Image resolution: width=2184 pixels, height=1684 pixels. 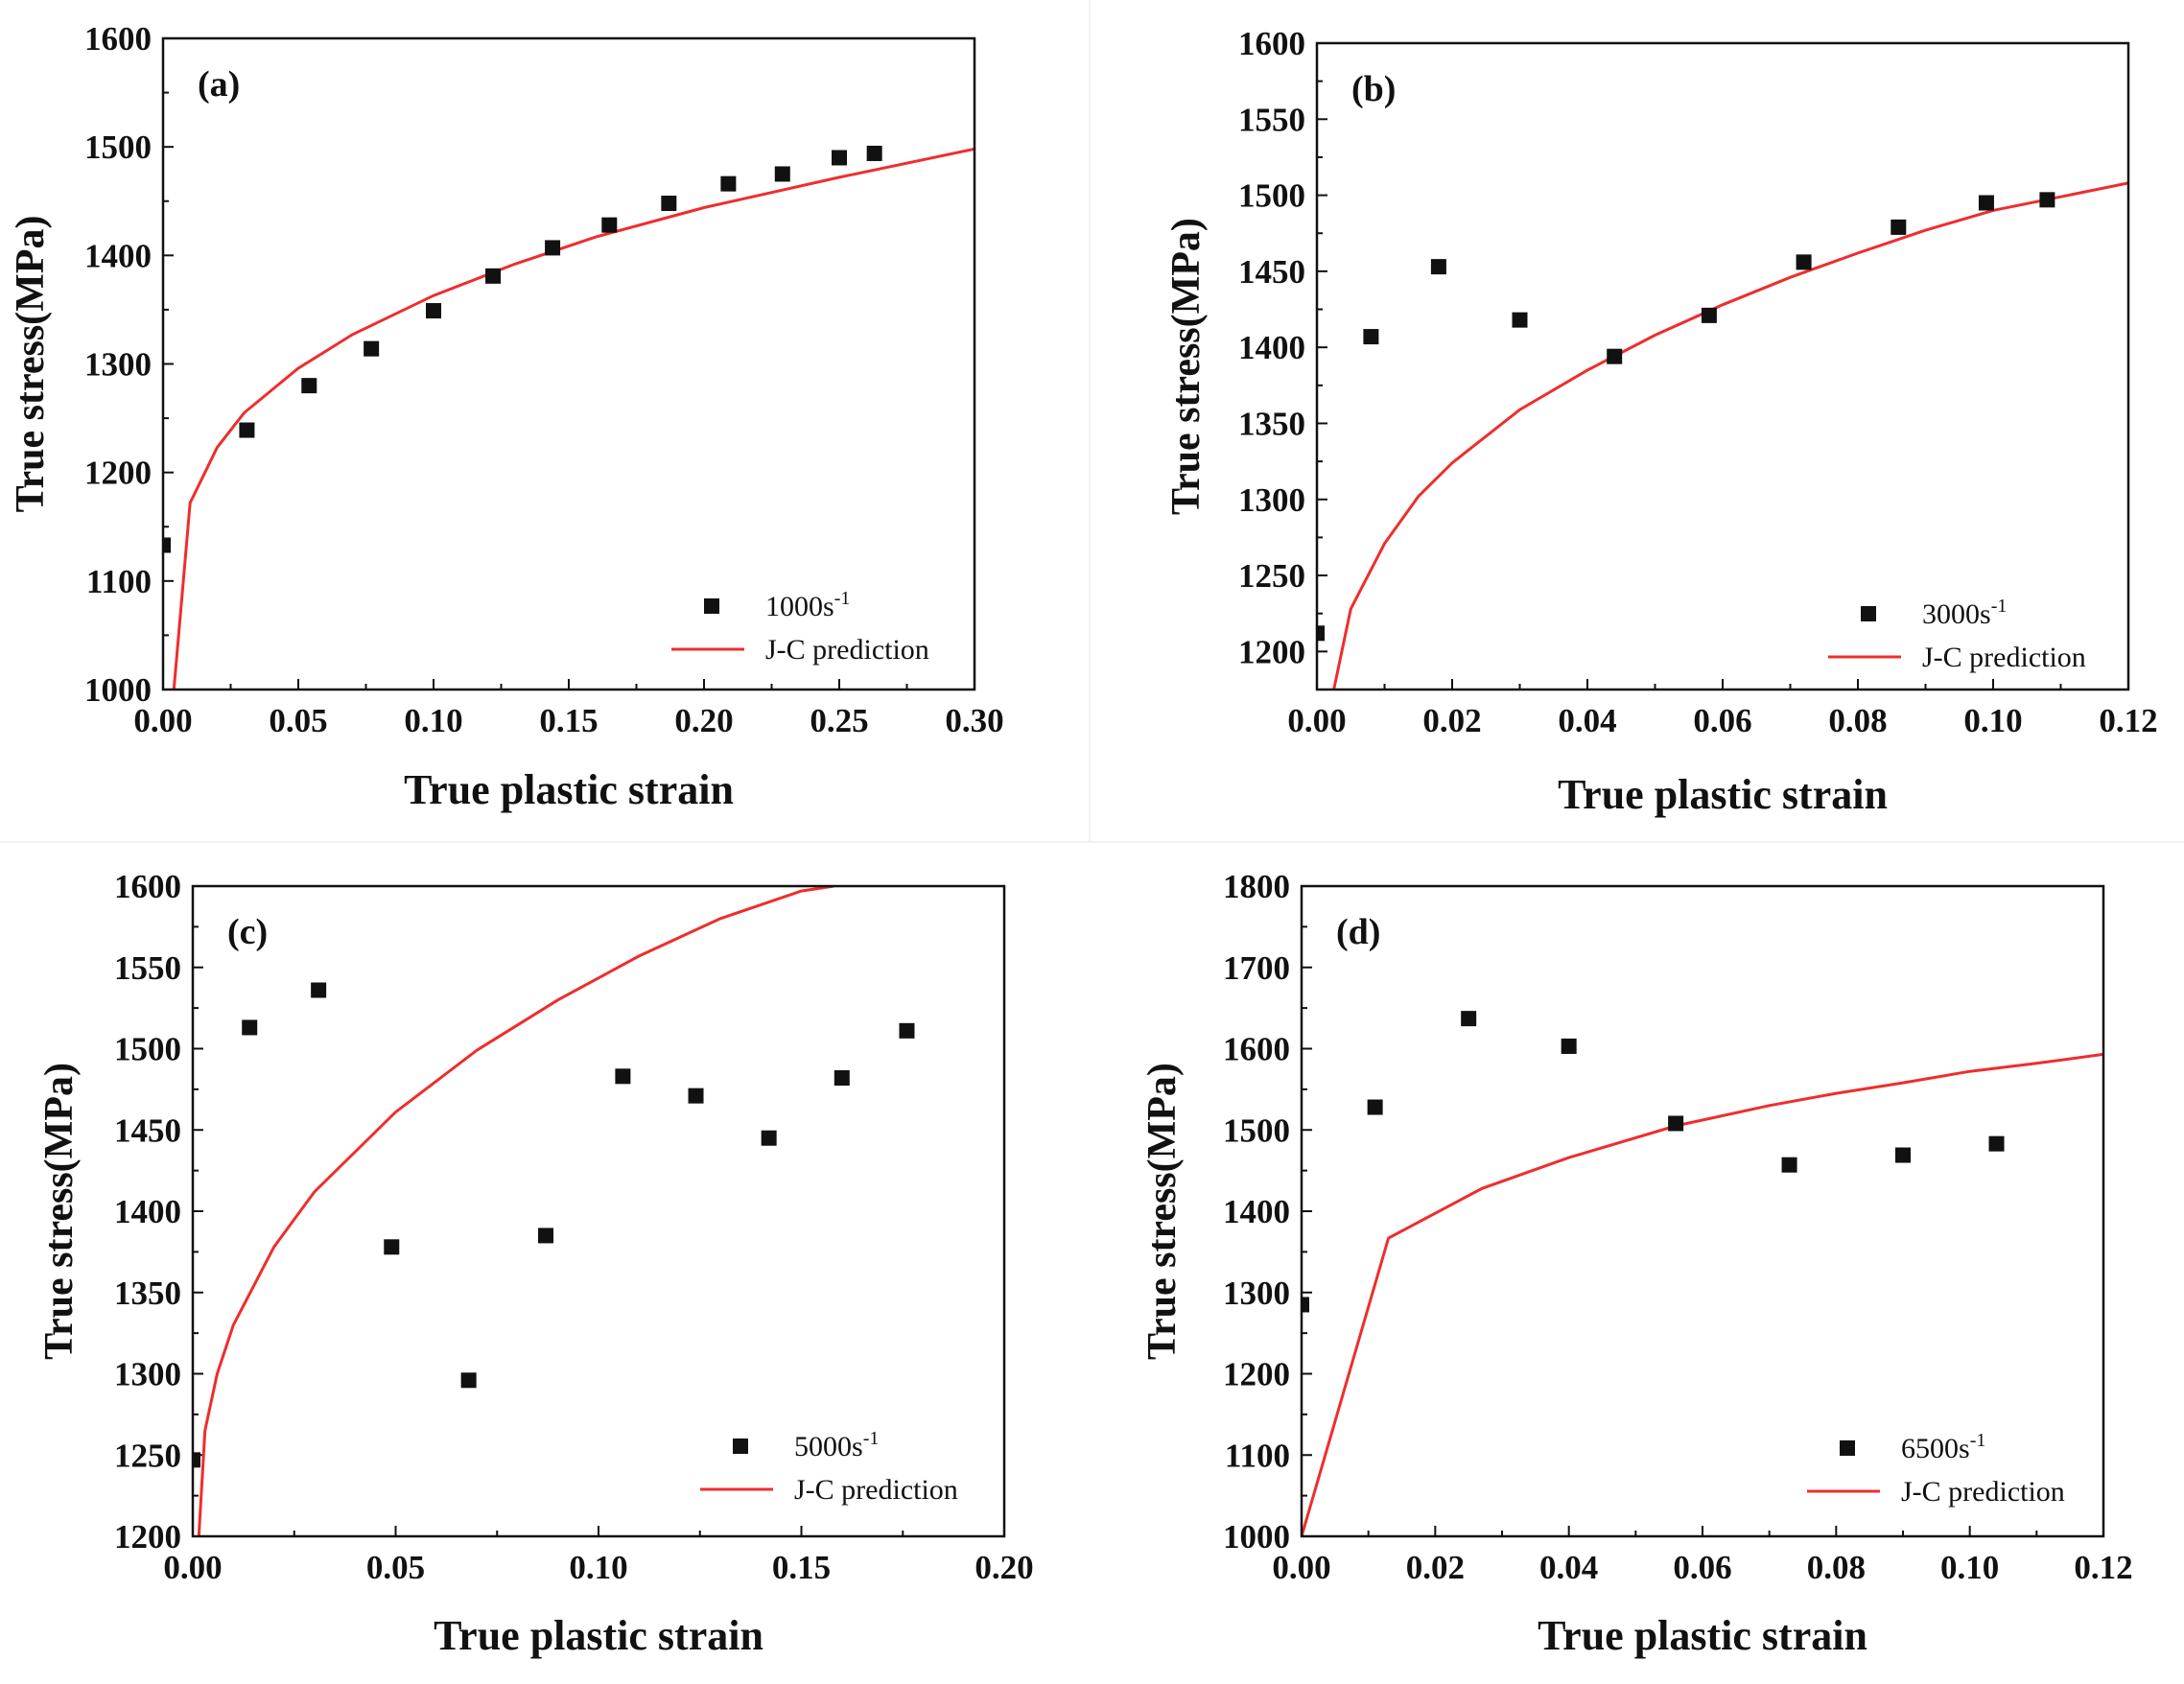 I want to click on x-tick-label: 0.05, so click(x=396, y=1567).